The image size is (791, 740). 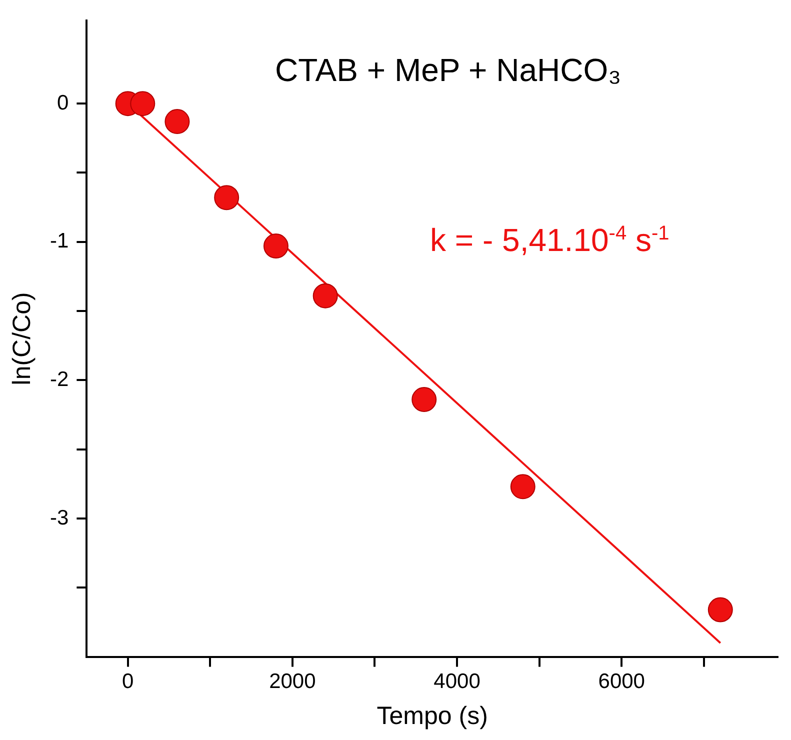 I want to click on x-tick-label: 2000, so click(x=292, y=682).